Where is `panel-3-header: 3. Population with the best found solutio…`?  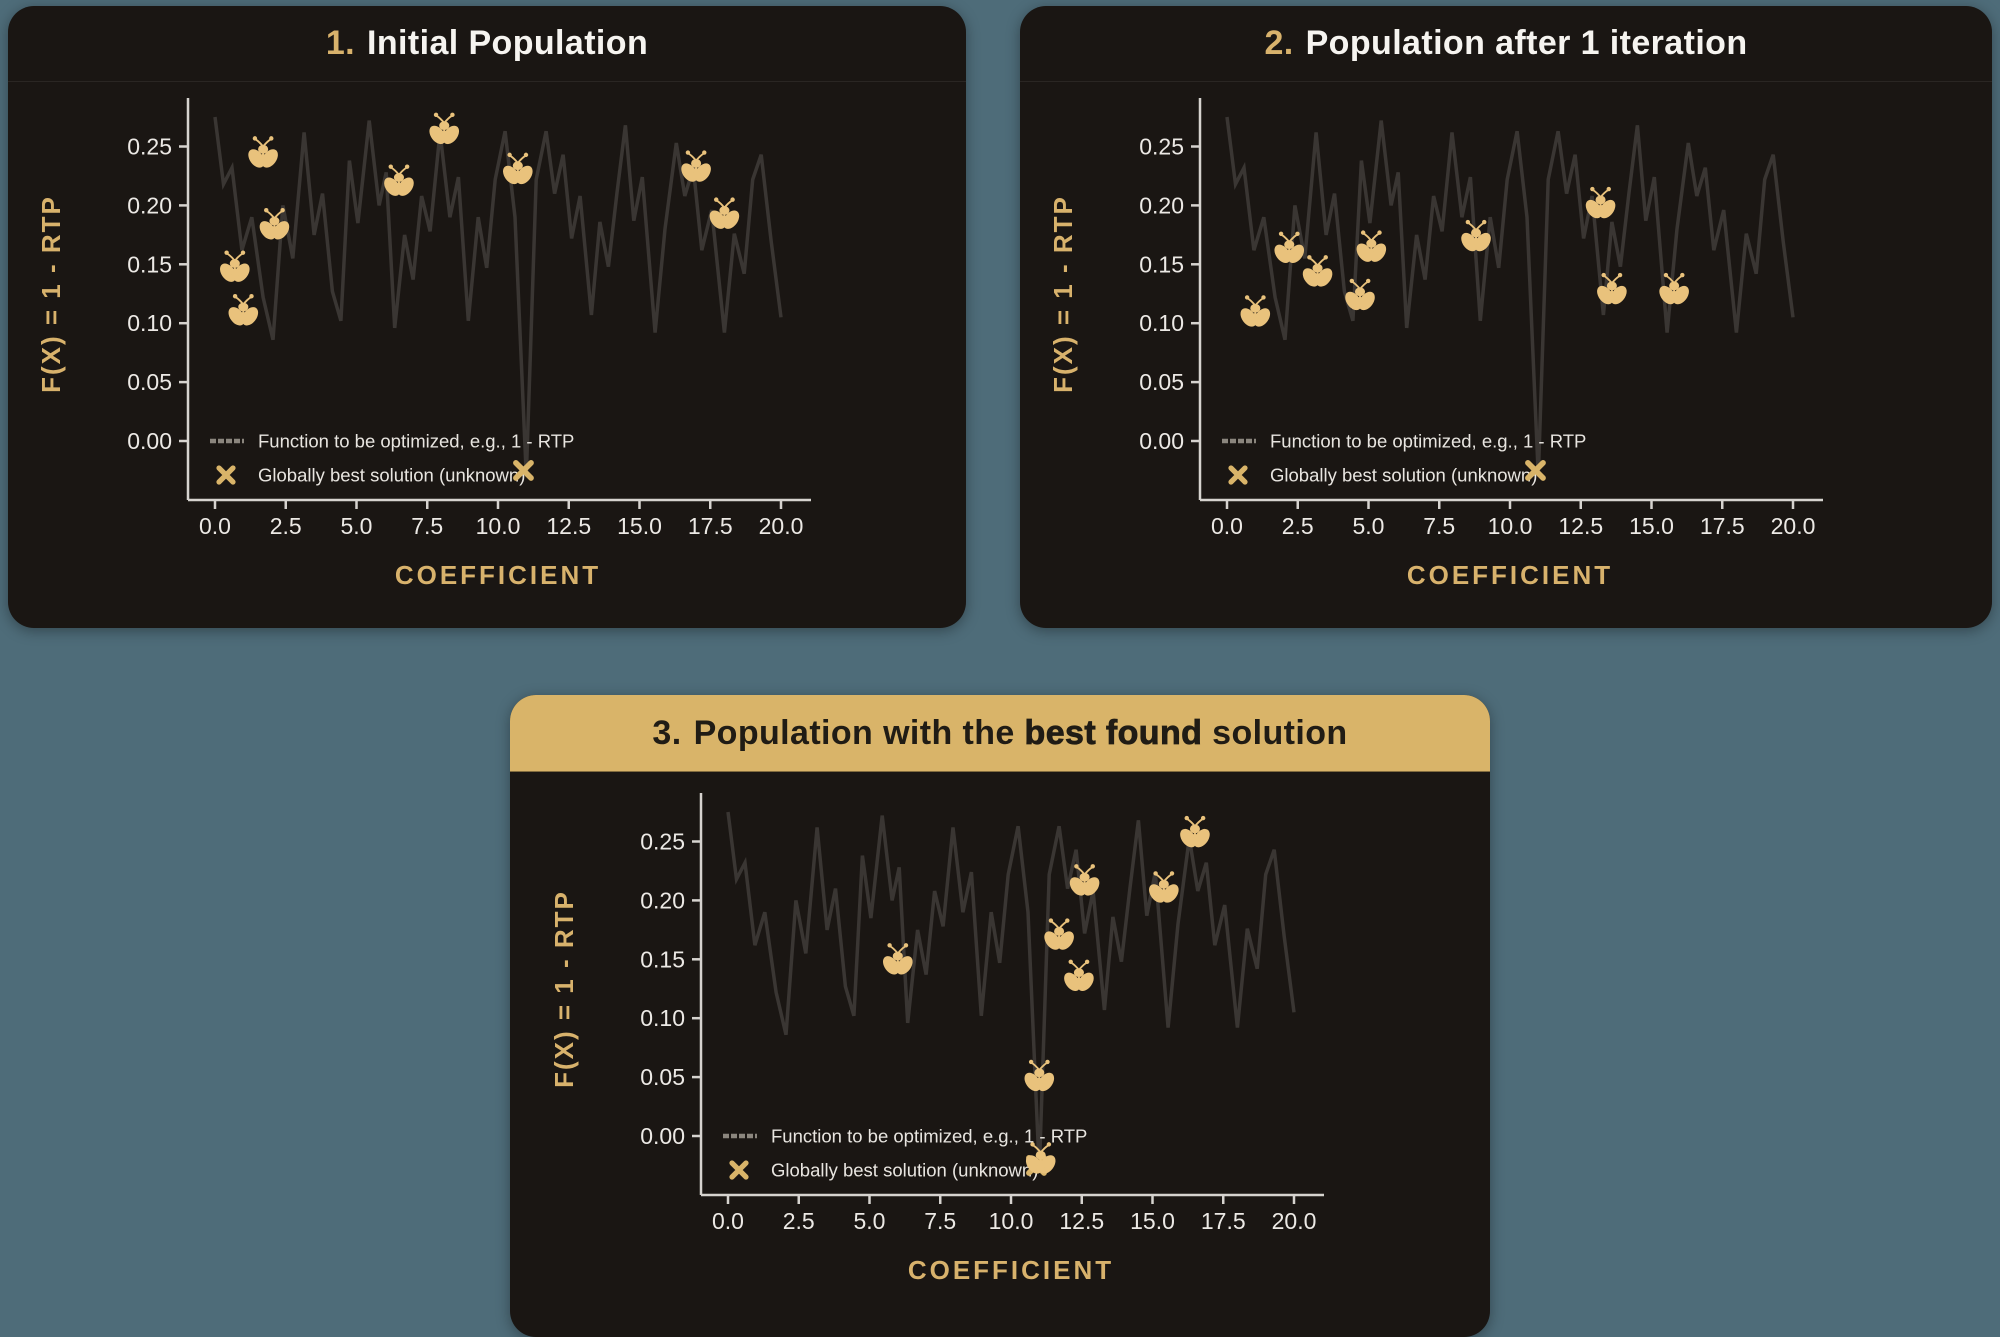 panel-3-header: 3. Population with the best found solutio… is located at coordinates (1000, 733).